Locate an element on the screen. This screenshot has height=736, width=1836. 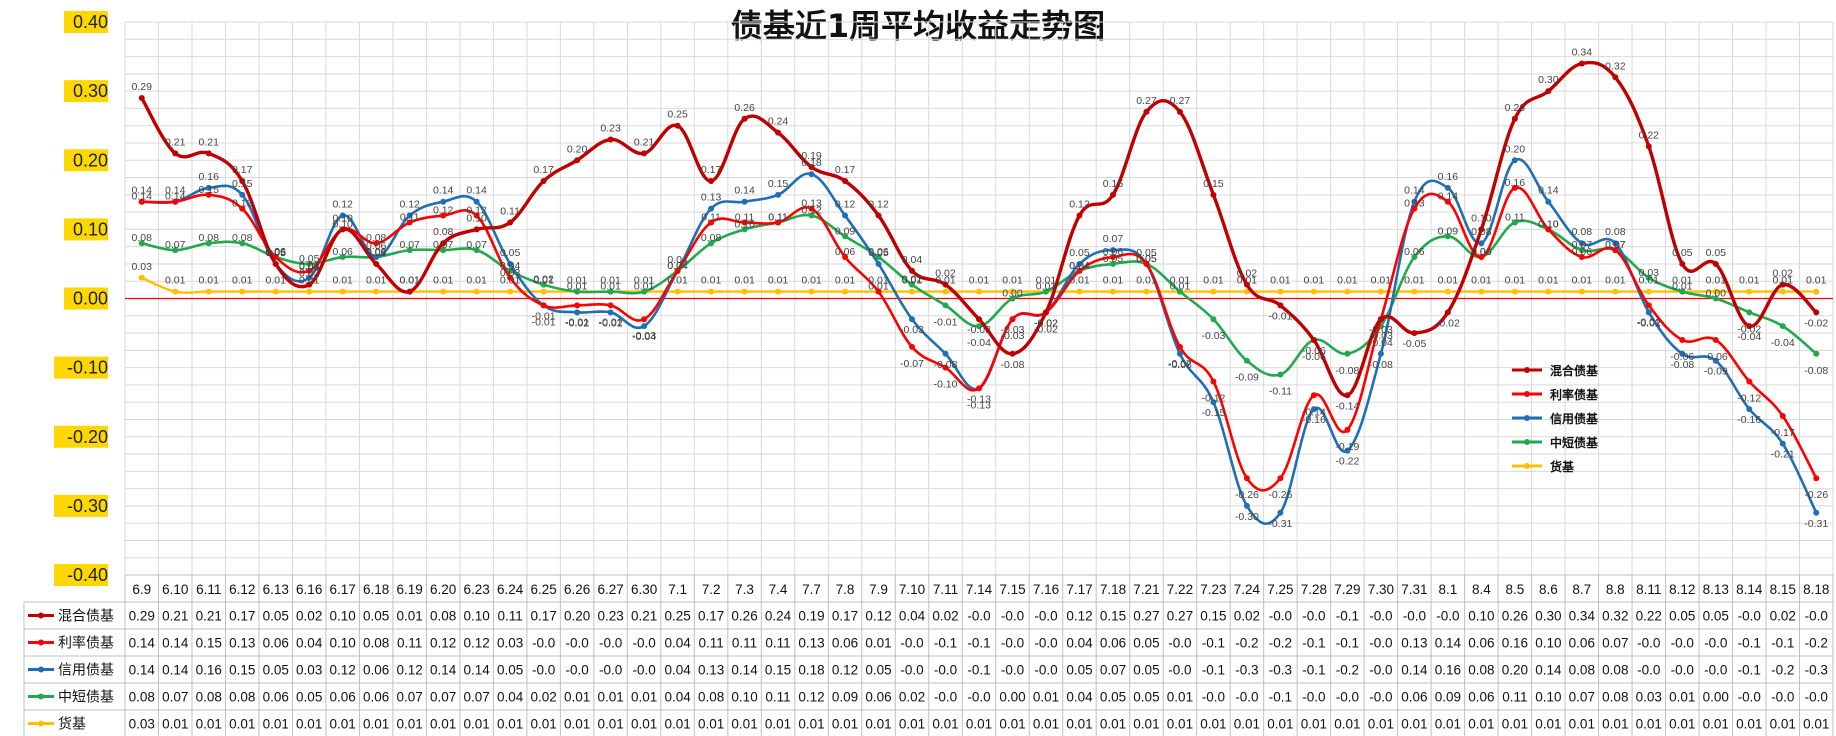
table-cell: 0.05 is located at coordinates (309, 697).